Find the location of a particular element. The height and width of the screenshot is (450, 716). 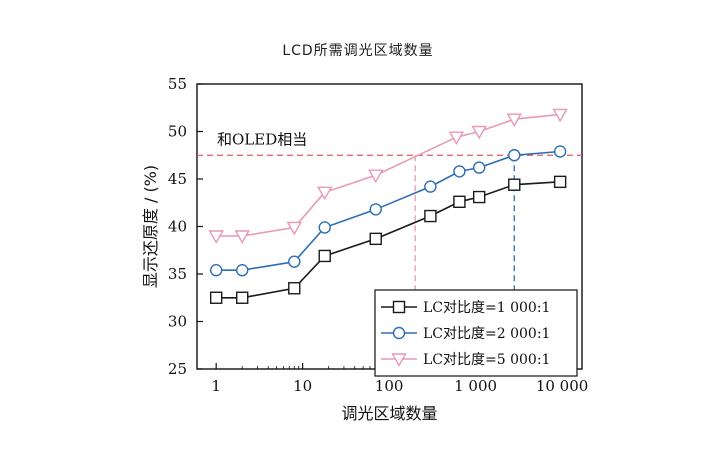

legend: LC对比度=1 000:1 LC对比度=2 000:1 LC对比度=5 000:1 is located at coordinates (476, 333).